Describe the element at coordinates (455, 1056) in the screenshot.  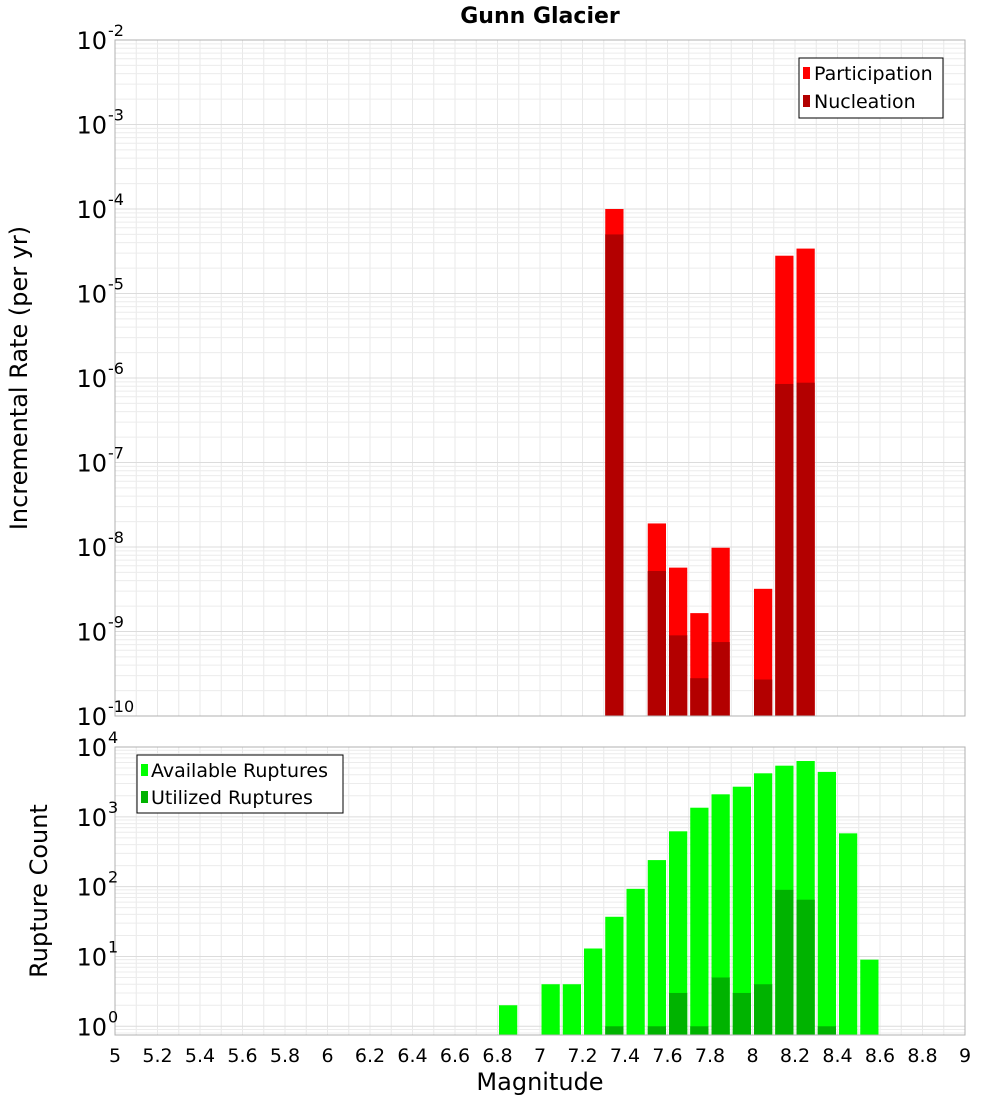
I see `magnitude-x-tick-label: 6.6` at that location.